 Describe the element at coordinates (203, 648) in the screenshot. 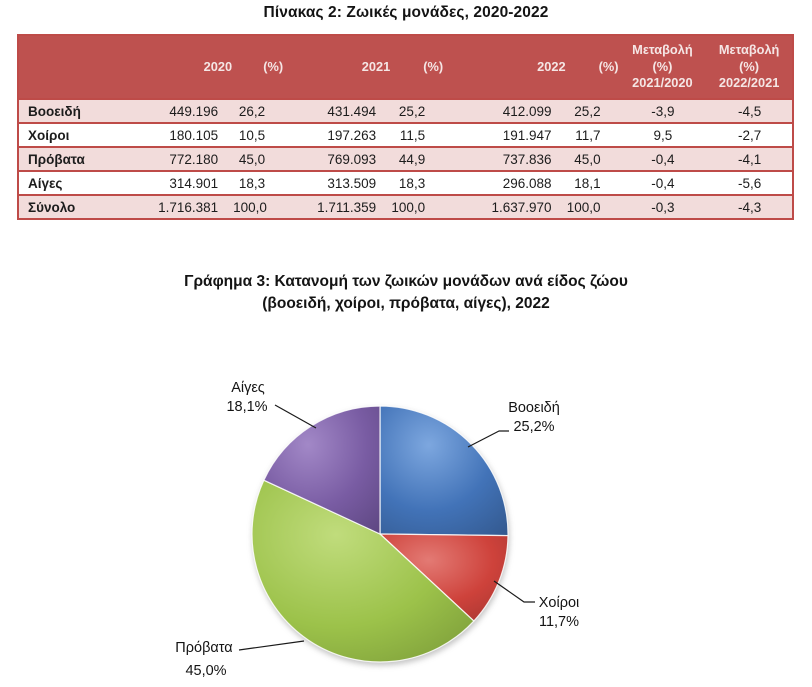

I see `pie-label-sheep-name: Πρόβατα` at that location.